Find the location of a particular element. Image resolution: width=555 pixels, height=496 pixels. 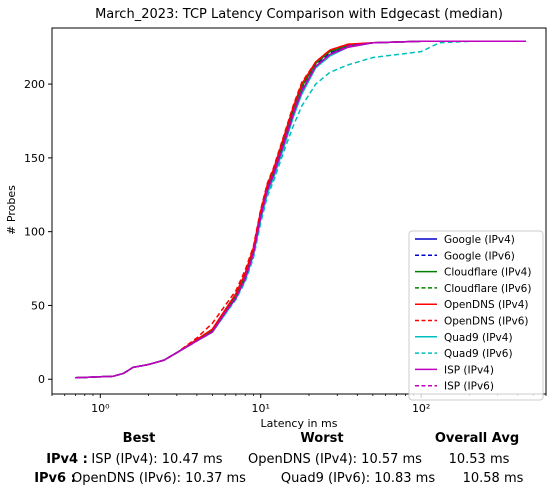

y-tick-label: 200 is located at coordinates (34, 84).